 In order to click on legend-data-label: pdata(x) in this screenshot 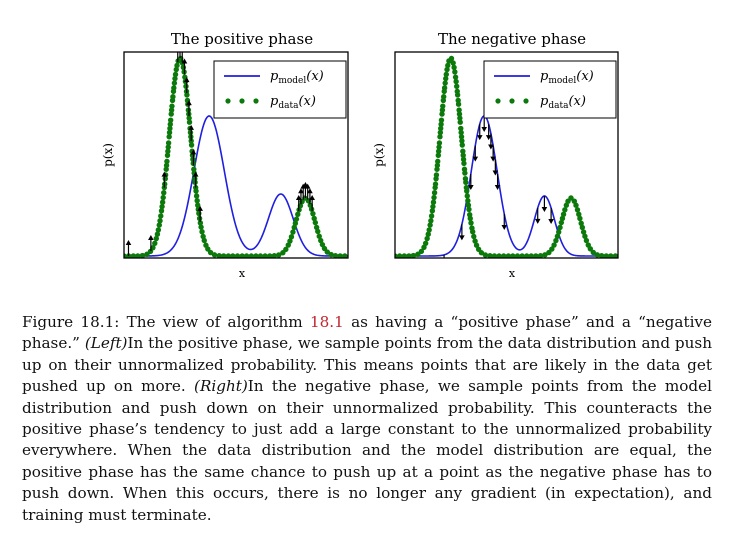, I will do `click(563, 102)`.